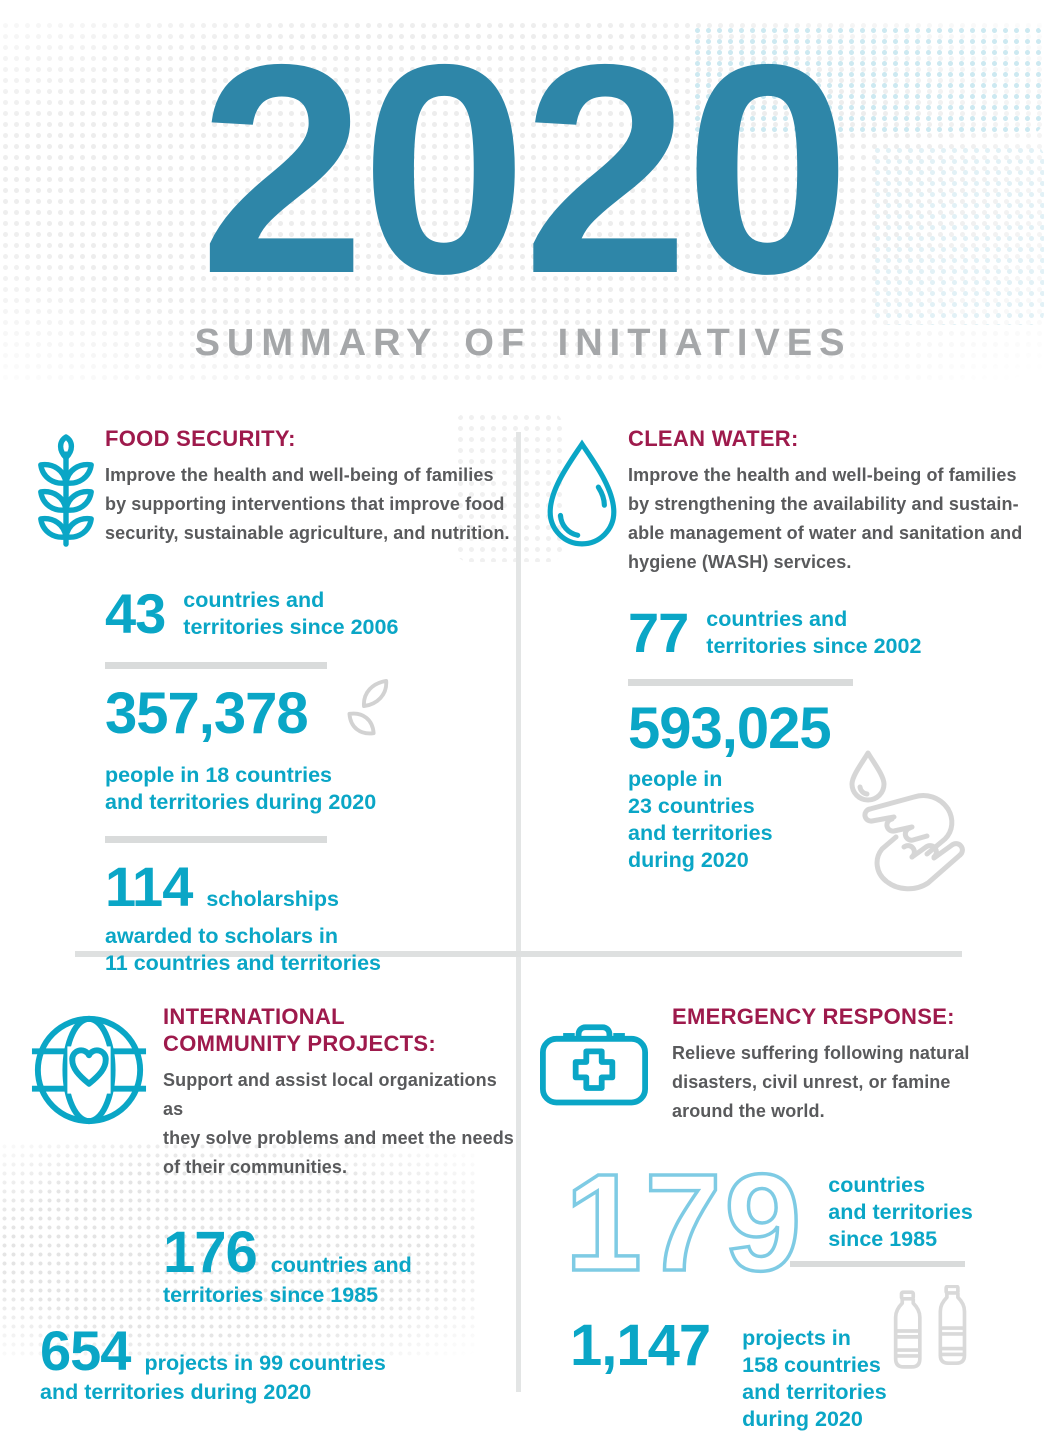 Image resolution: width=1046 pixels, height=1450 pixels. I want to click on water-bottles-icon, so click(933, 1333).